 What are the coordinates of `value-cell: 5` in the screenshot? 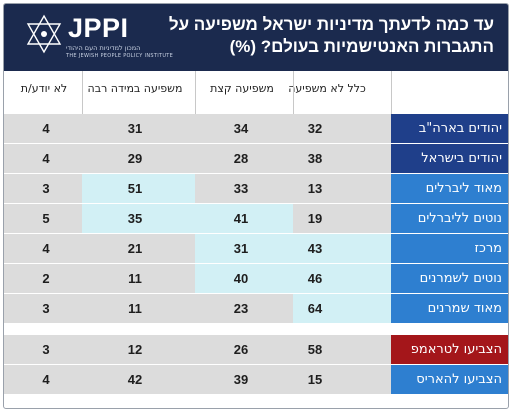 It's located at (46, 218).